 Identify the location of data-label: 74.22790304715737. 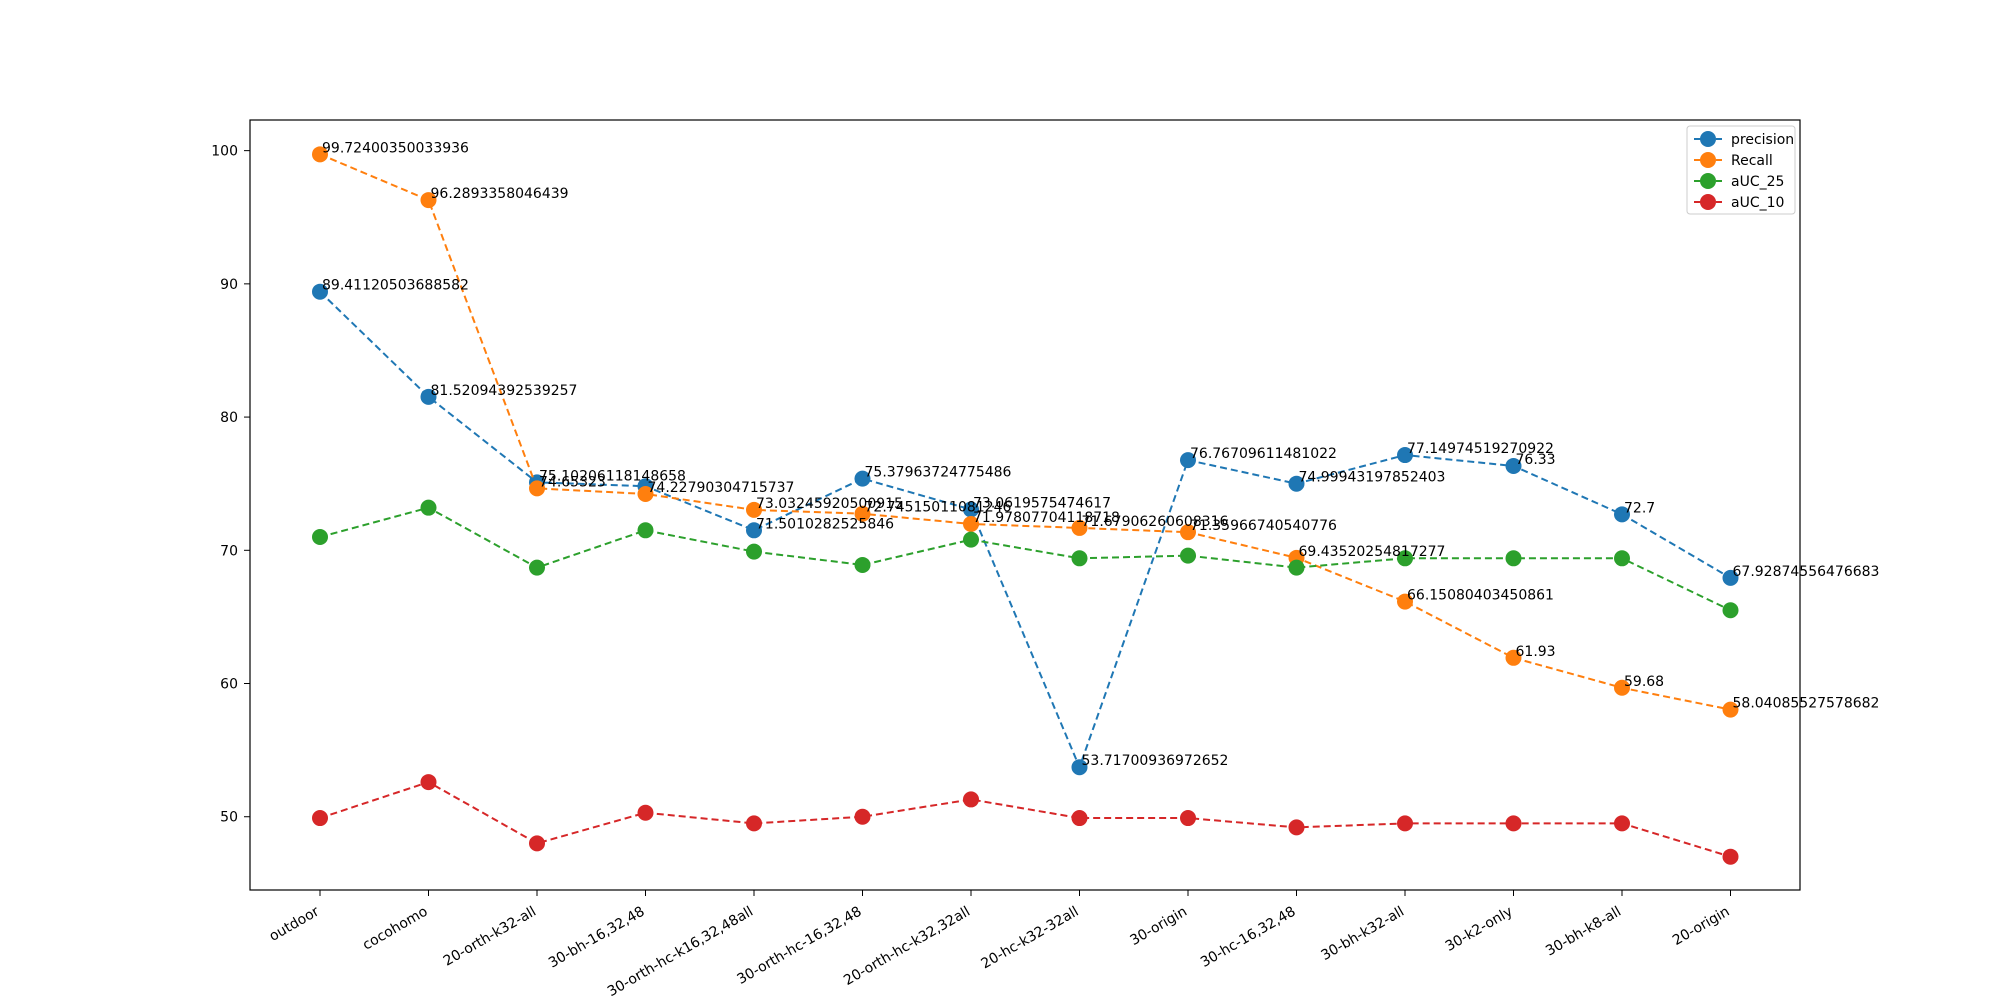
(721, 488).